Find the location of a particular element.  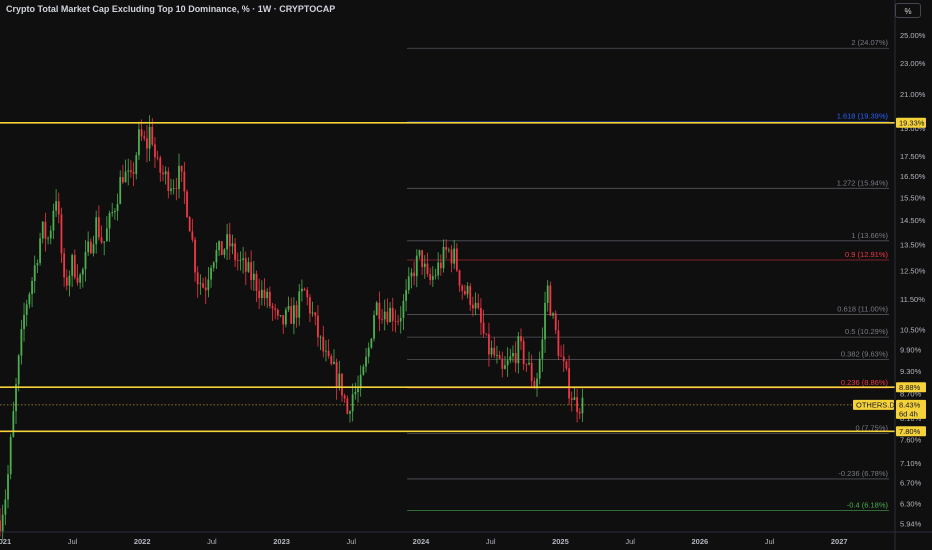

price-badges: 19.33% 8.88% 7.80% OTHERS.D 8.43%6d 4h is located at coordinates (889, 277).